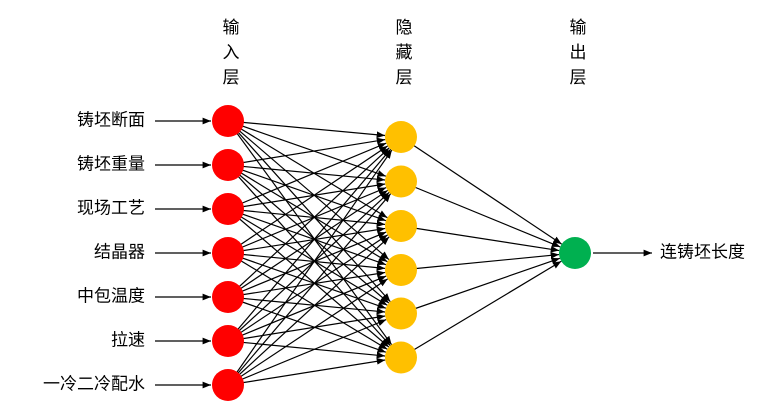 This screenshot has height=411, width=777. Describe the element at coordinates (119, 253) in the screenshot. I see `input-label: 结晶器` at that location.